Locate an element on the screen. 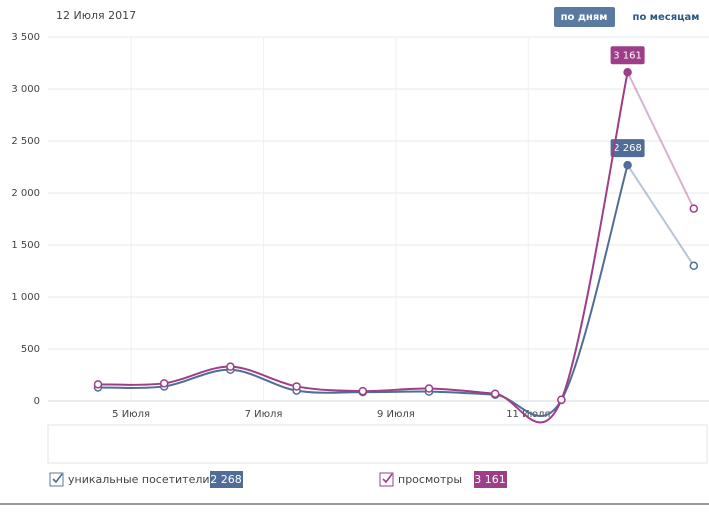 The height and width of the screenshot is (512, 709). y-tick-label: 3 500 is located at coordinates (25, 37).